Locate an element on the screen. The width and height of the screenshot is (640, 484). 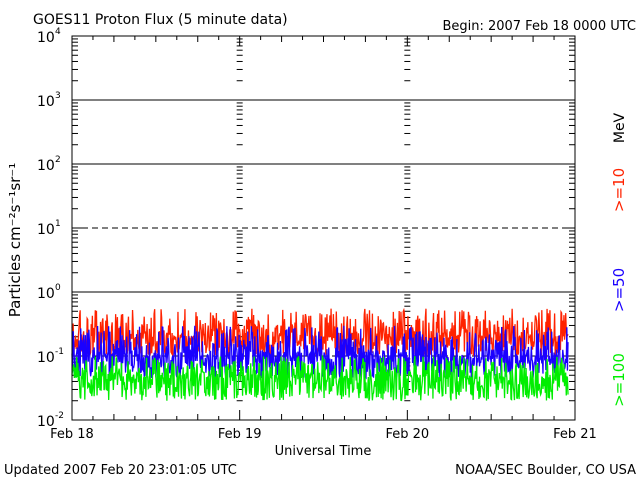
y-tick-exponent: 4 is located at coordinates (58, 32).